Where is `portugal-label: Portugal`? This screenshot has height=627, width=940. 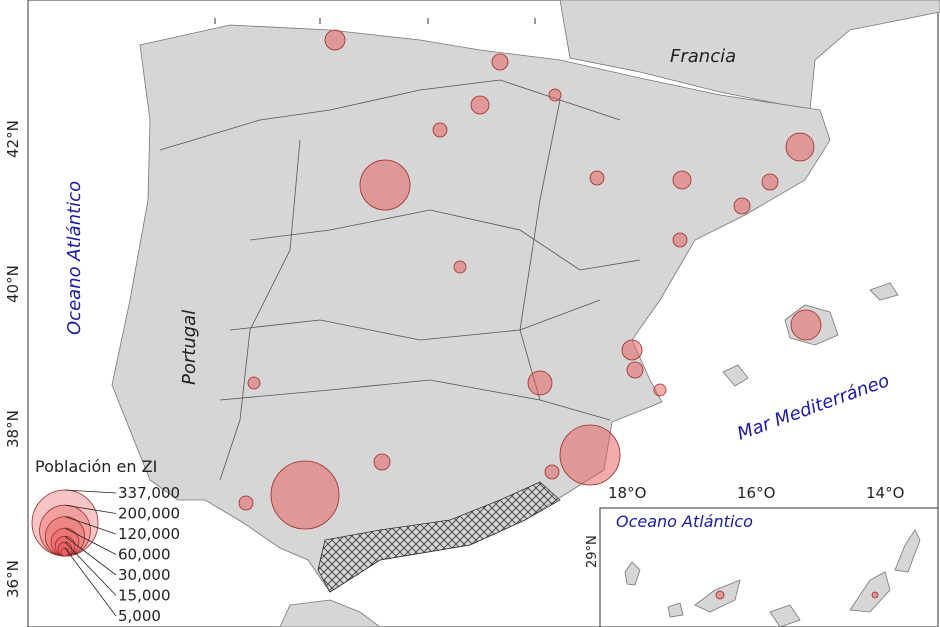
portugal-label: Portugal is located at coordinates (189, 347).